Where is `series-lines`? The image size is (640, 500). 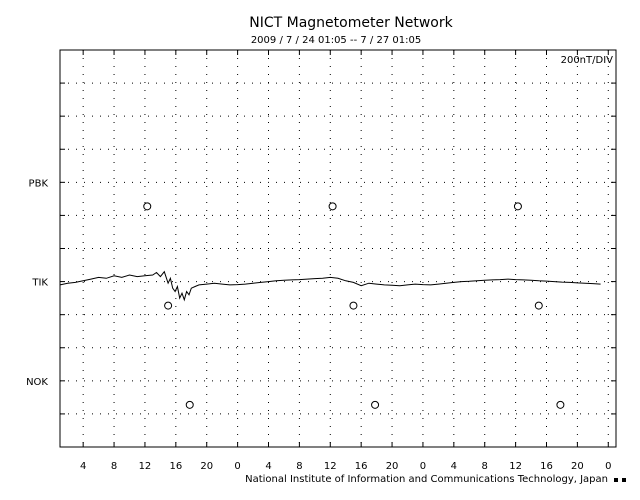 series-lines is located at coordinates (330, 286).